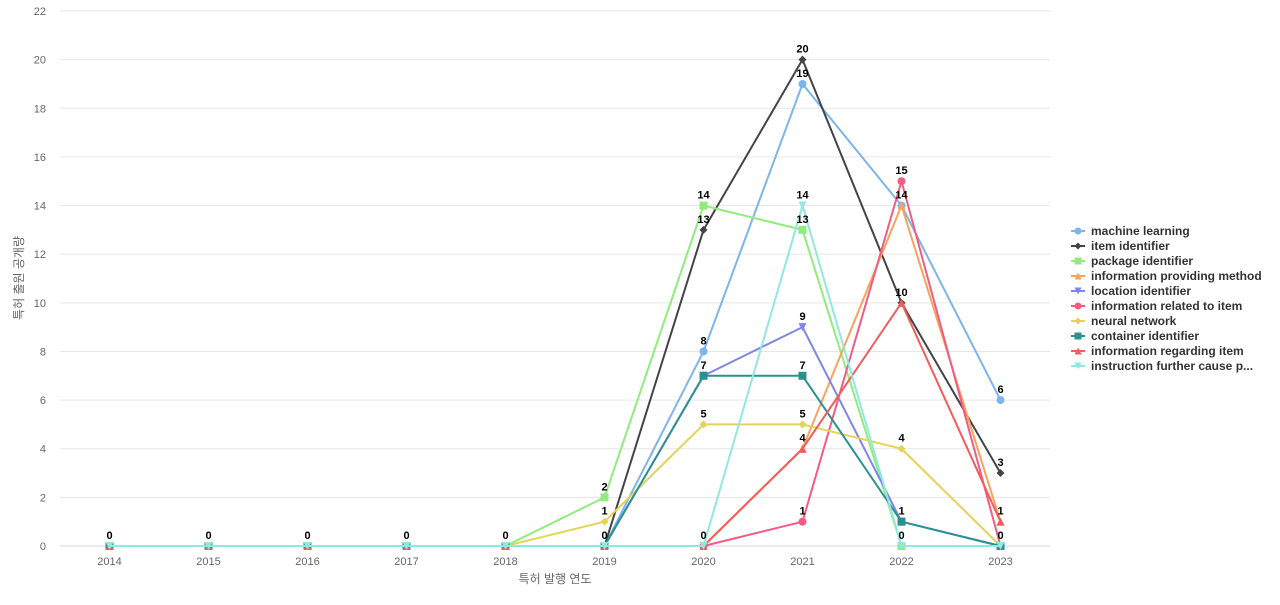  What do you see at coordinates (1131, 291) in the screenshot?
I see `legend-item: location identifier` at bounding box center [1131, 291].